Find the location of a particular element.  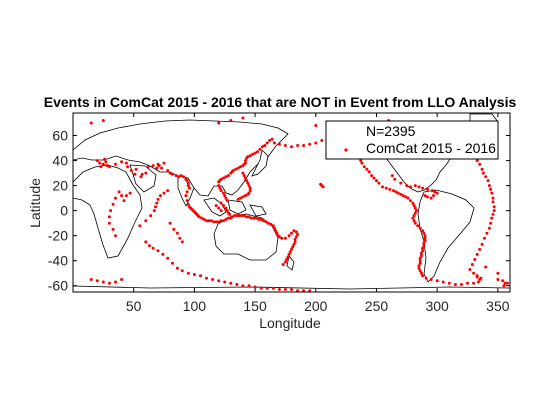

legend-count-label: N=2395 is located at coordinates (391, 131).